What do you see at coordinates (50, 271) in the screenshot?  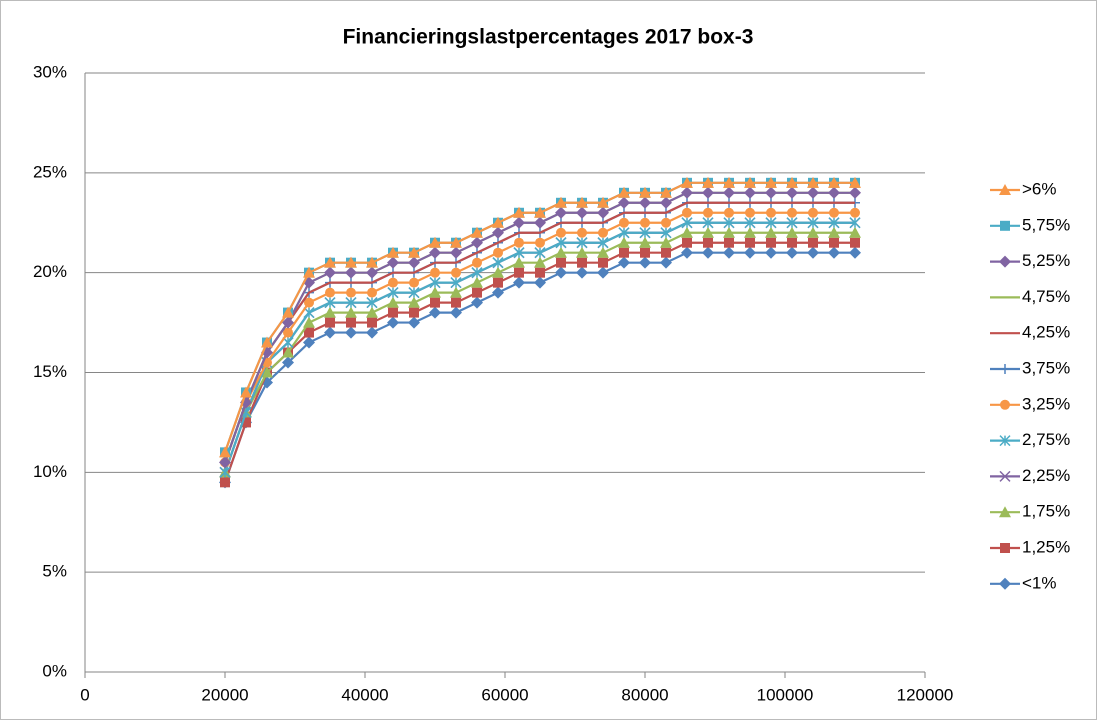 I see `y-tick-label: 20%` at bounding box center [50, 271].